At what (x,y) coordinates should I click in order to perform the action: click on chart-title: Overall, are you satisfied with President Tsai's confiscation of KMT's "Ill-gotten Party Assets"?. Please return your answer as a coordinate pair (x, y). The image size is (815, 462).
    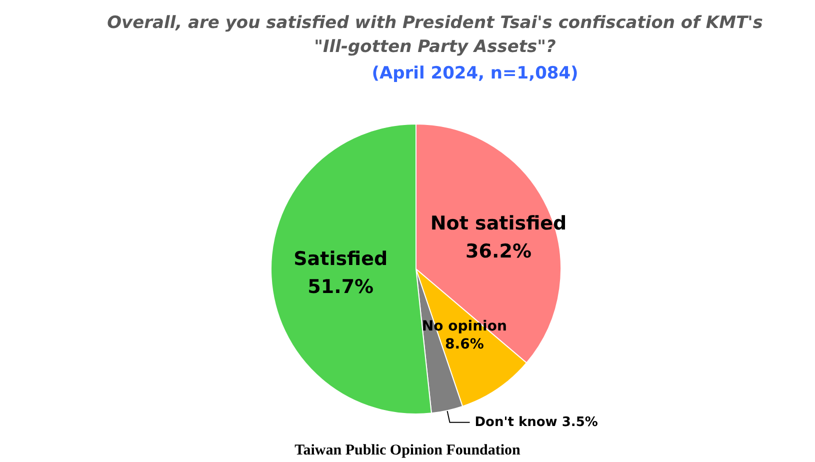
    Looking at the image, I should click on (435, 35).